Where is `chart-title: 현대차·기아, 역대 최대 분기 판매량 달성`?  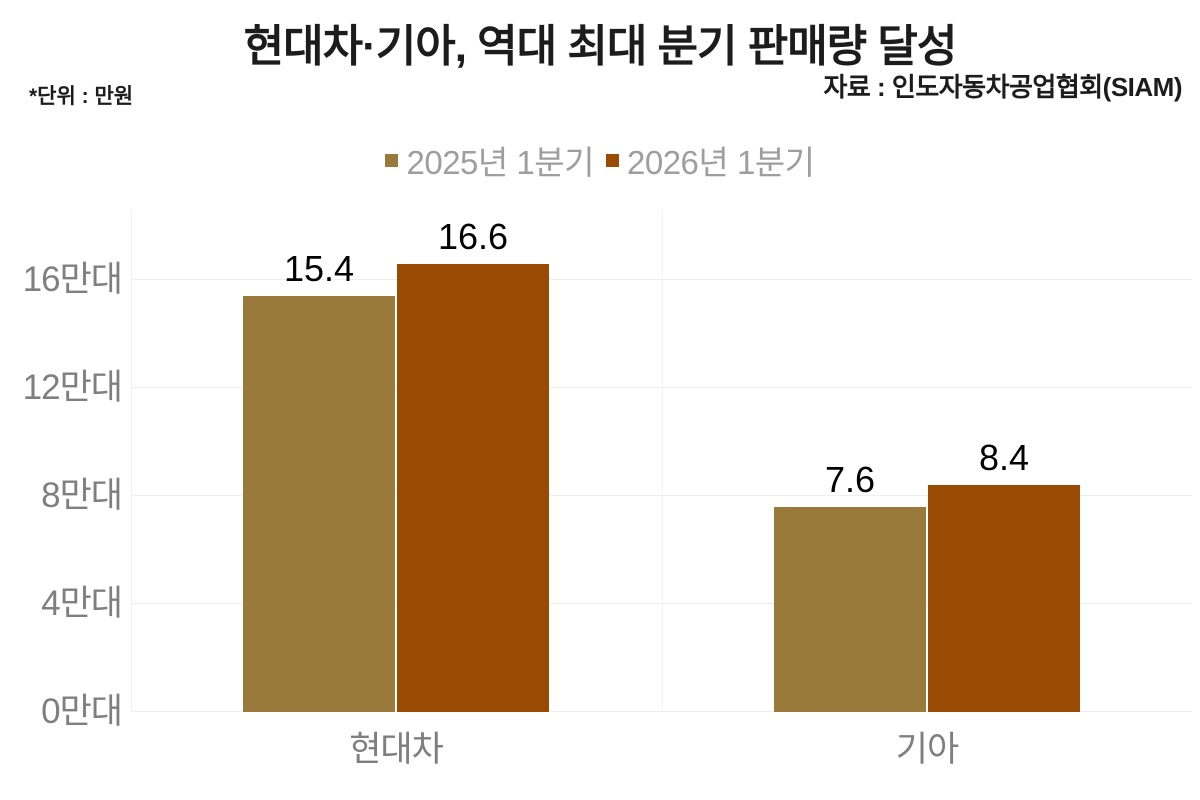 chart-title: 현대차·기아, 역대 최대 분기 판매량 달성 is located at coordinates (600, 46).